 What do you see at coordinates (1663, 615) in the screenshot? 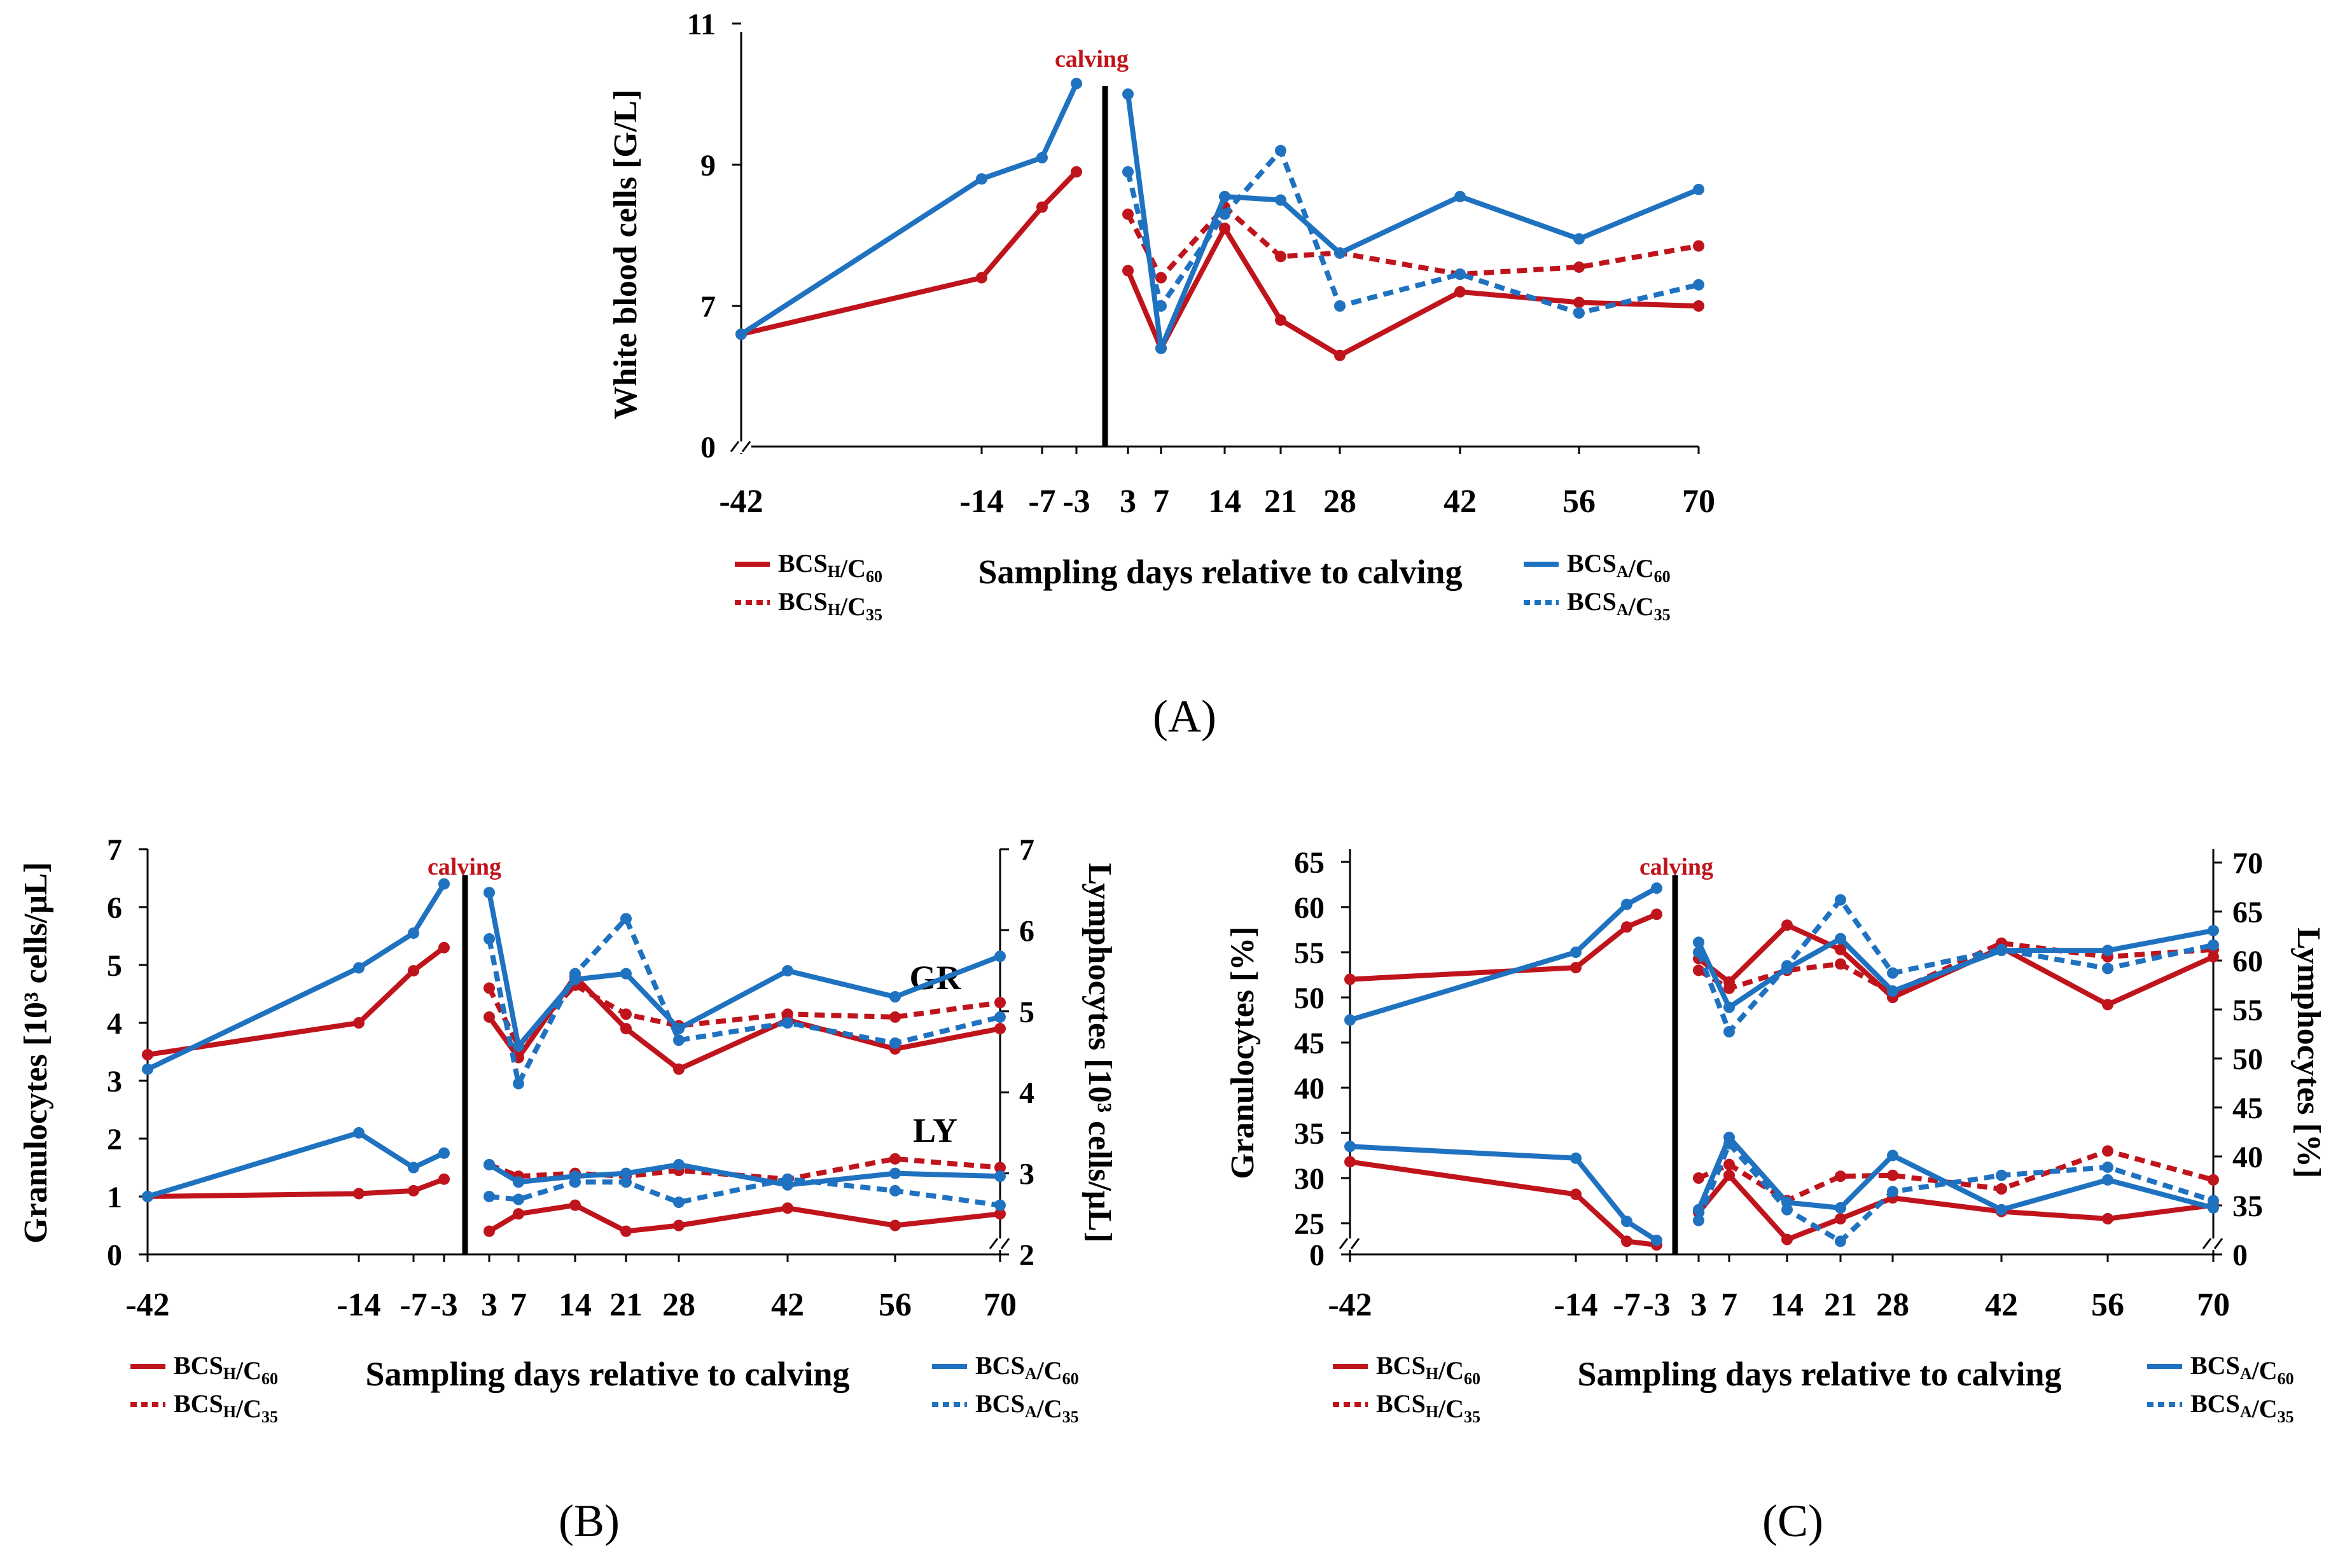
I see `legend-label-part: 35` at bounding box center [1663, 615].